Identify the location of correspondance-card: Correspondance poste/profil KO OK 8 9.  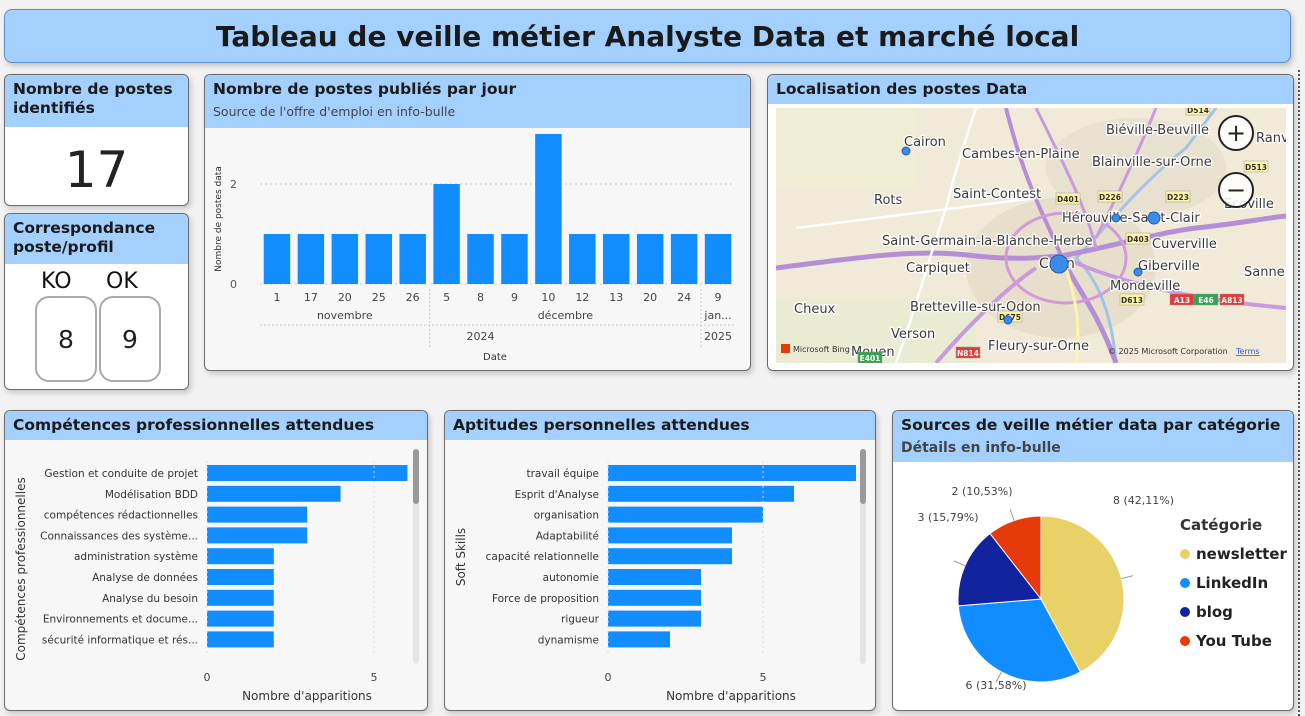
(96, 301).